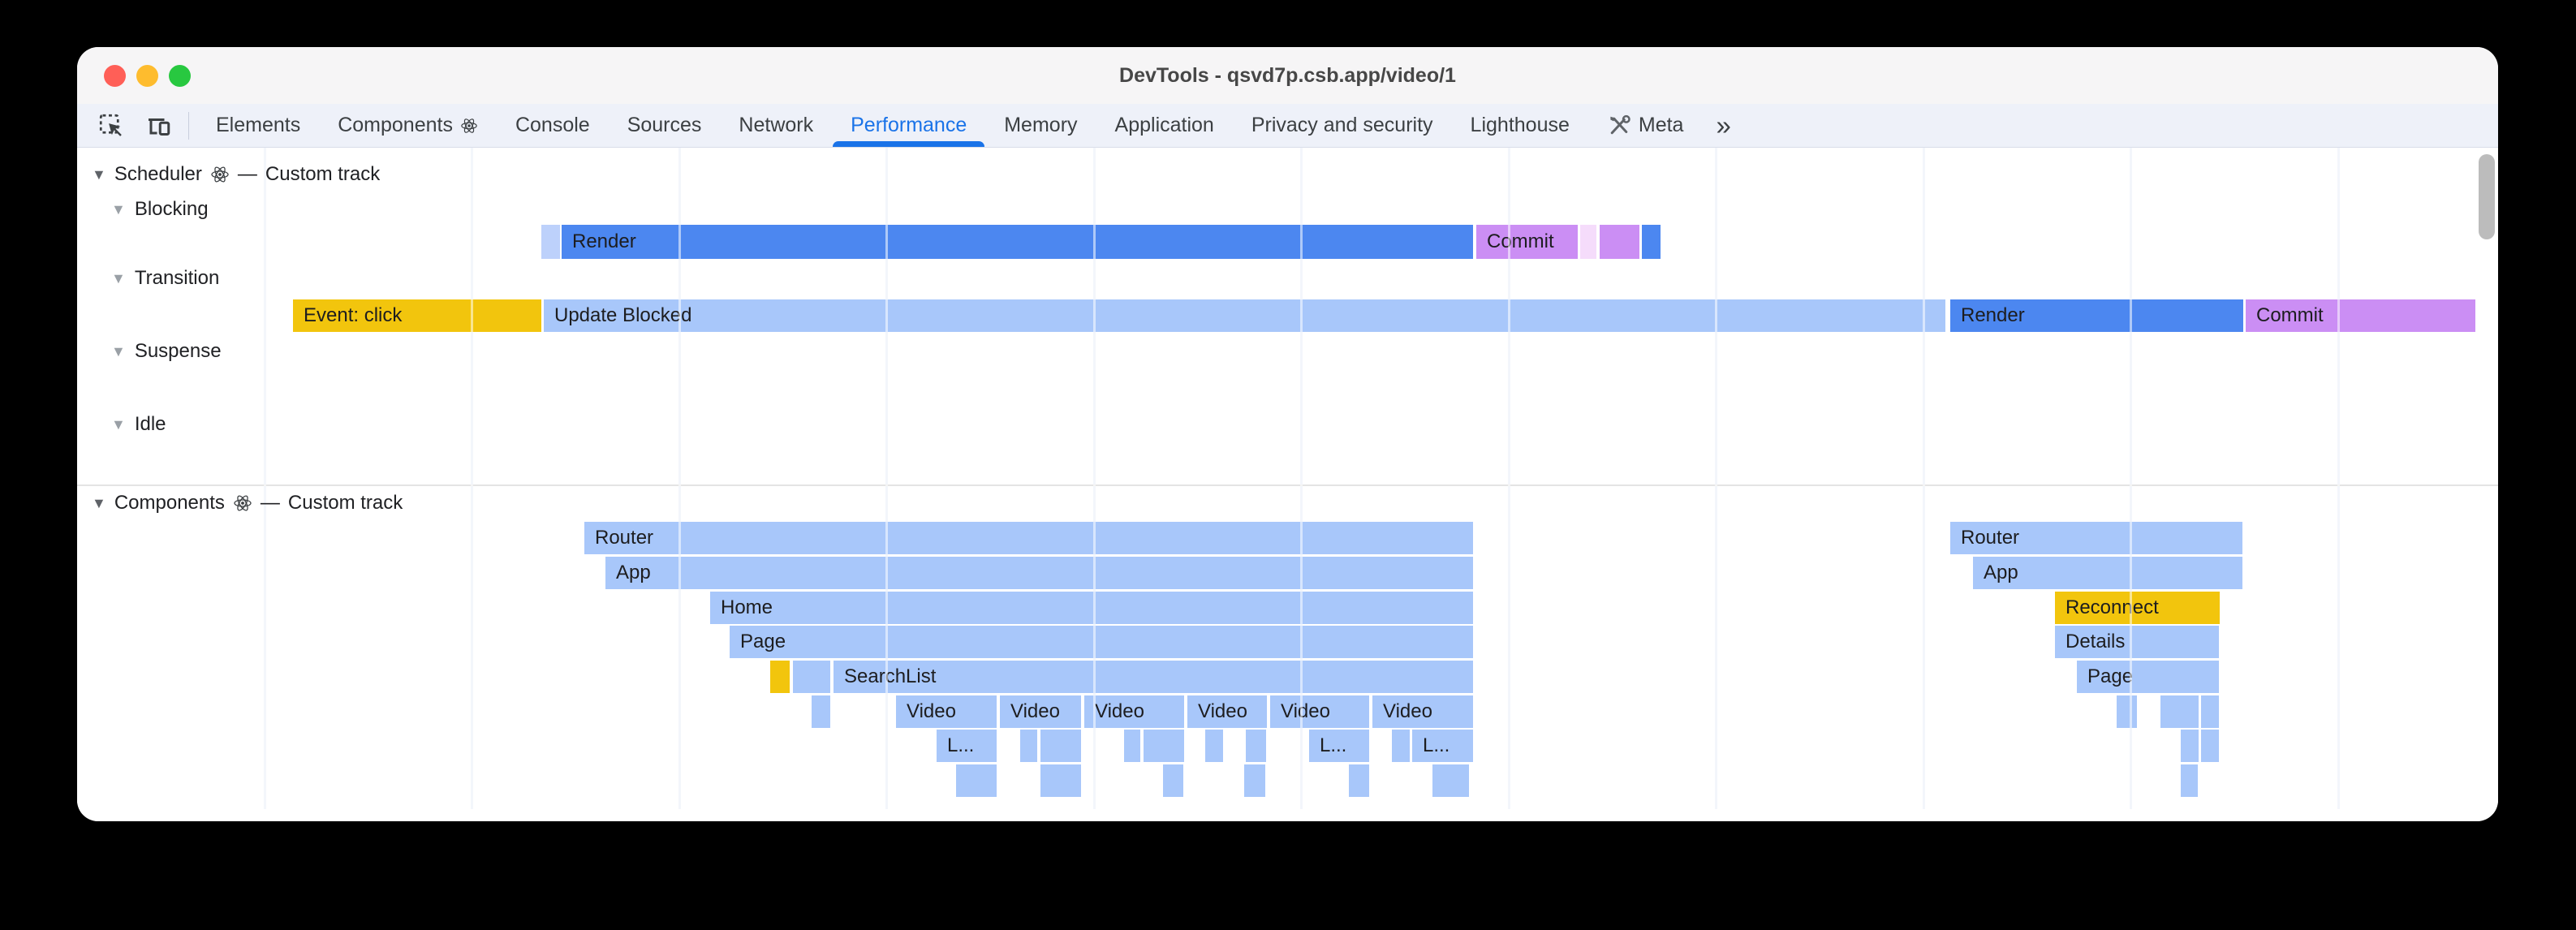  Describe the element at coordinates (147, 75) in the screenshot. I see `minimize-window-button` at that location.